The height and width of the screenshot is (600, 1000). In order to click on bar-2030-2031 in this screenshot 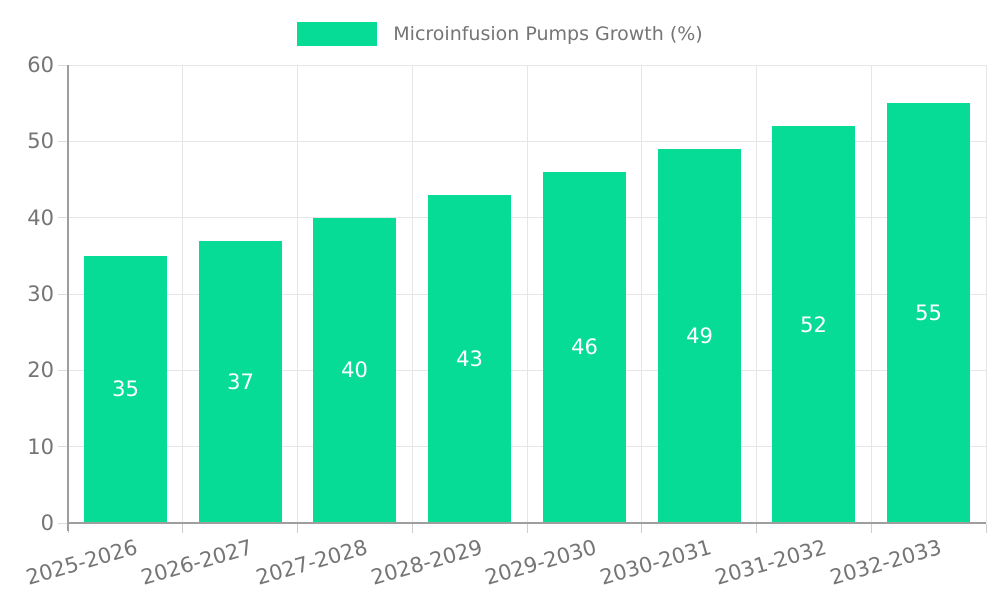, I will do `click(699, 335)`.